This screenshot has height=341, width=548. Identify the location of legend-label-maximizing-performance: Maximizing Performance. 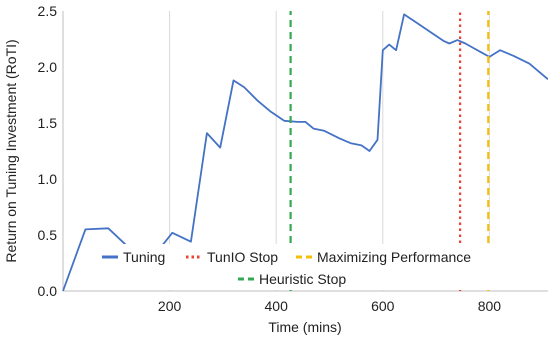
(394, 257).